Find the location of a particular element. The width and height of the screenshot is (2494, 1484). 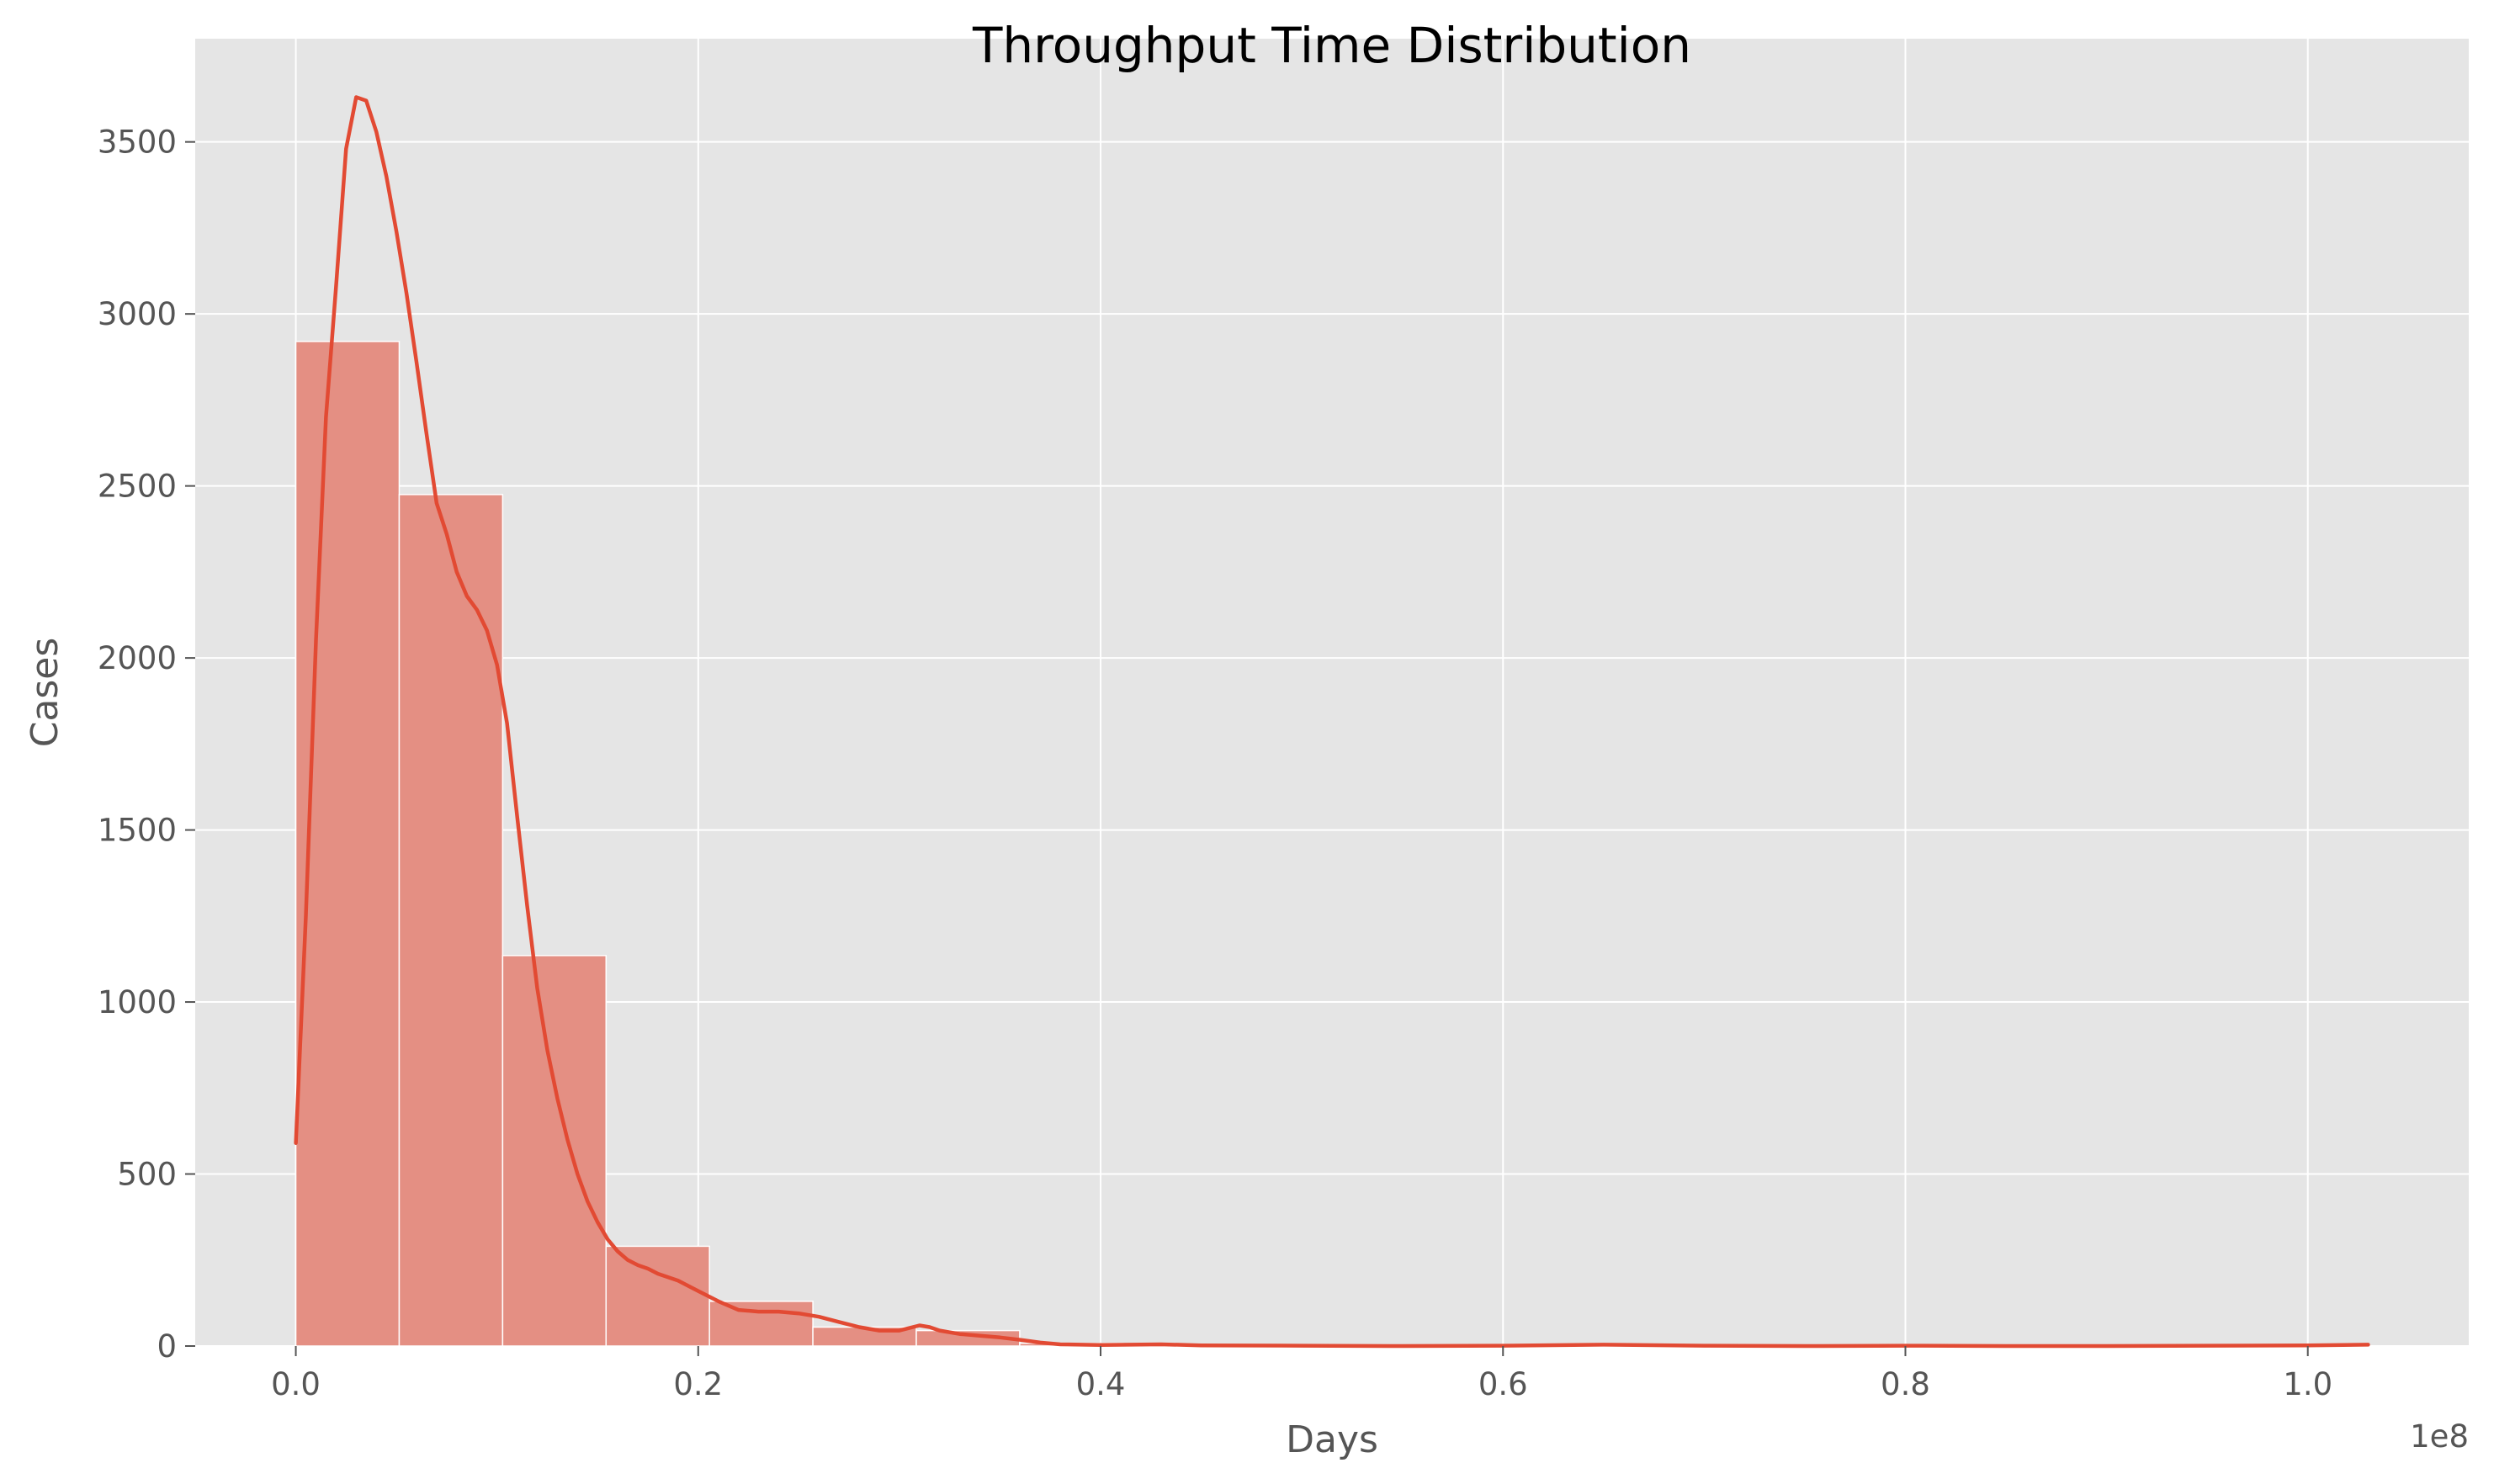

y-tick-label: 0 is located at coordinates (167, 1346).